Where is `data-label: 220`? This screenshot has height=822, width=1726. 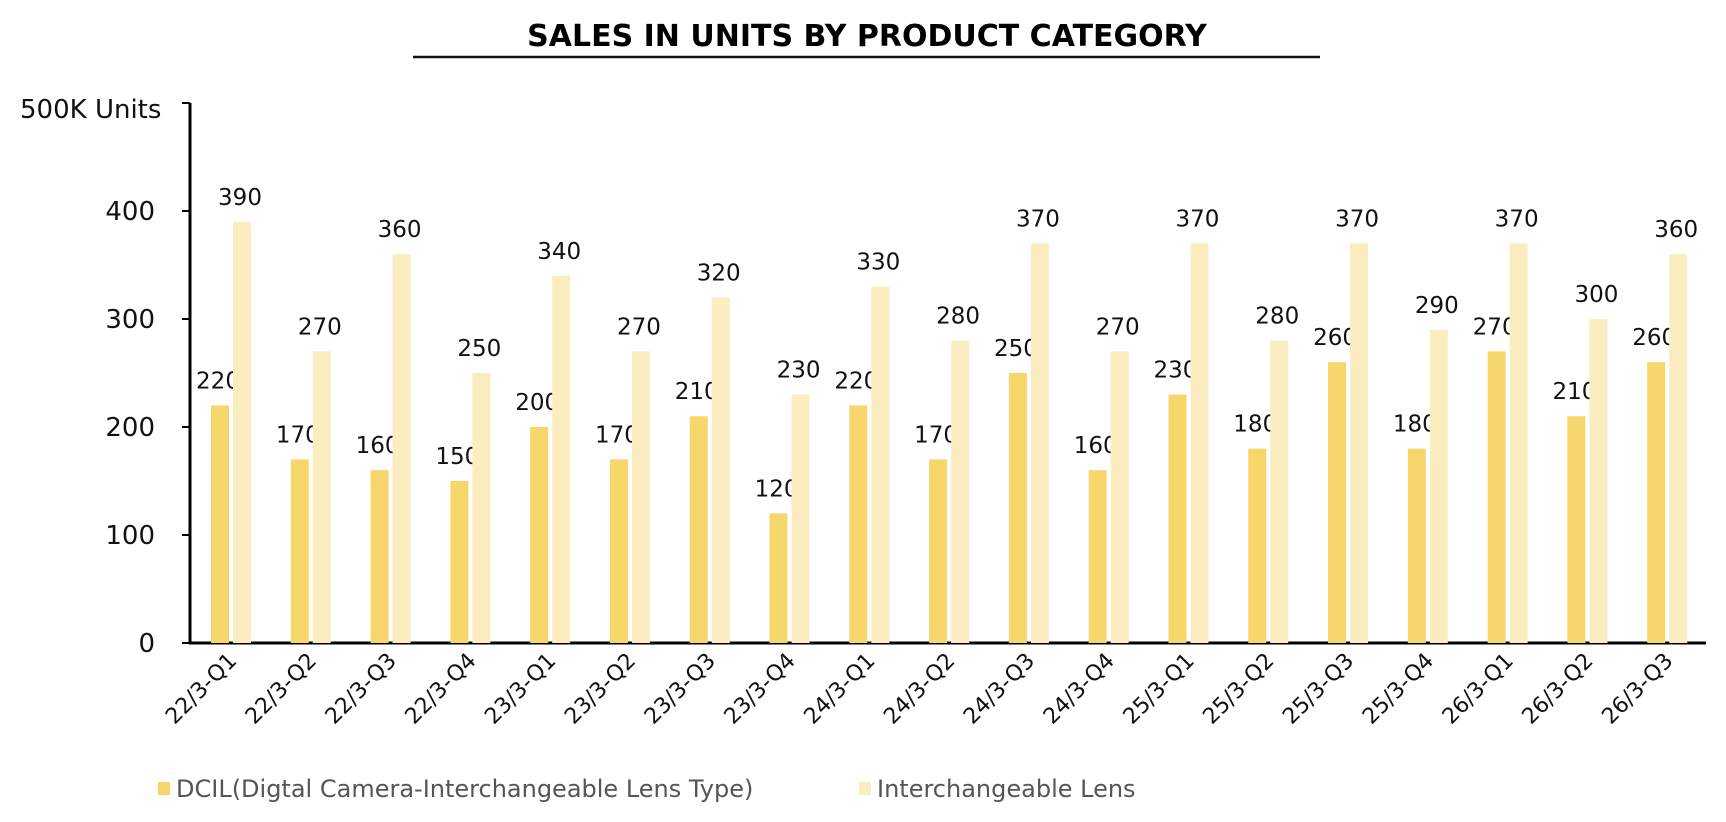
data-label: 220 is located at coordinates (218, 381).